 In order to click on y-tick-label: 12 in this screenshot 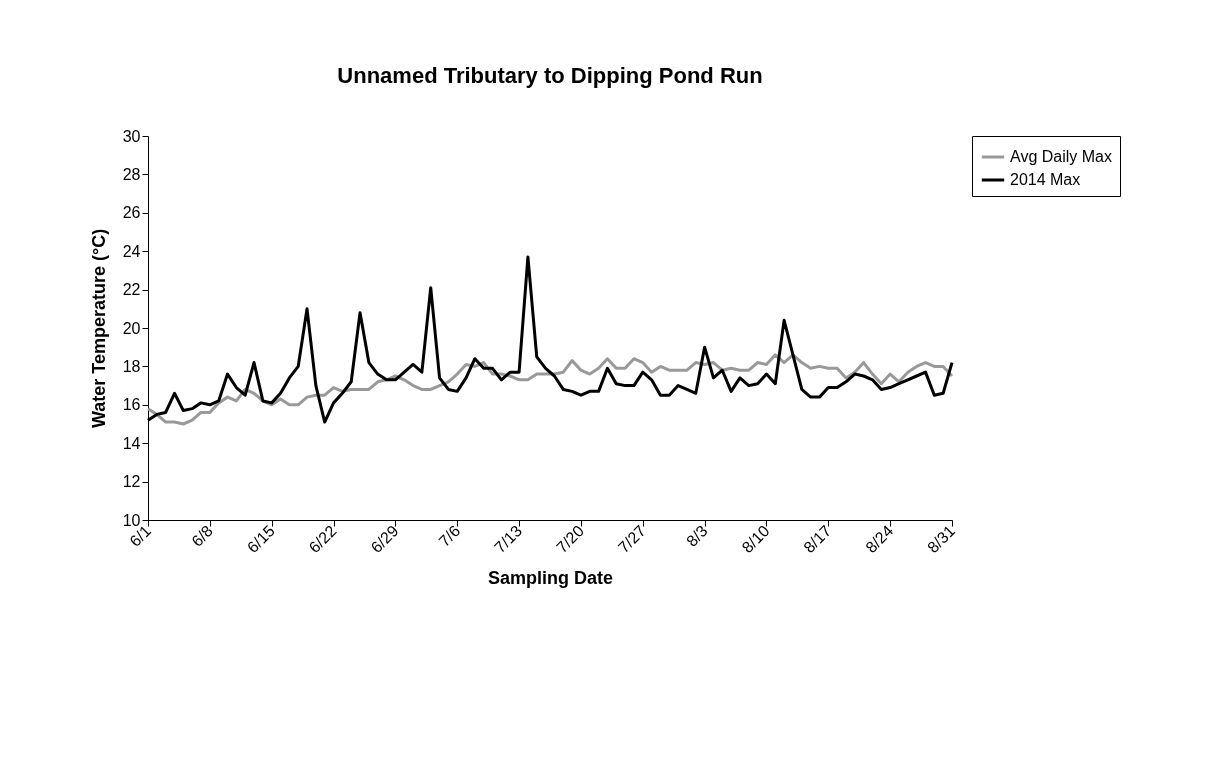, I will do `click(131, 482)`.